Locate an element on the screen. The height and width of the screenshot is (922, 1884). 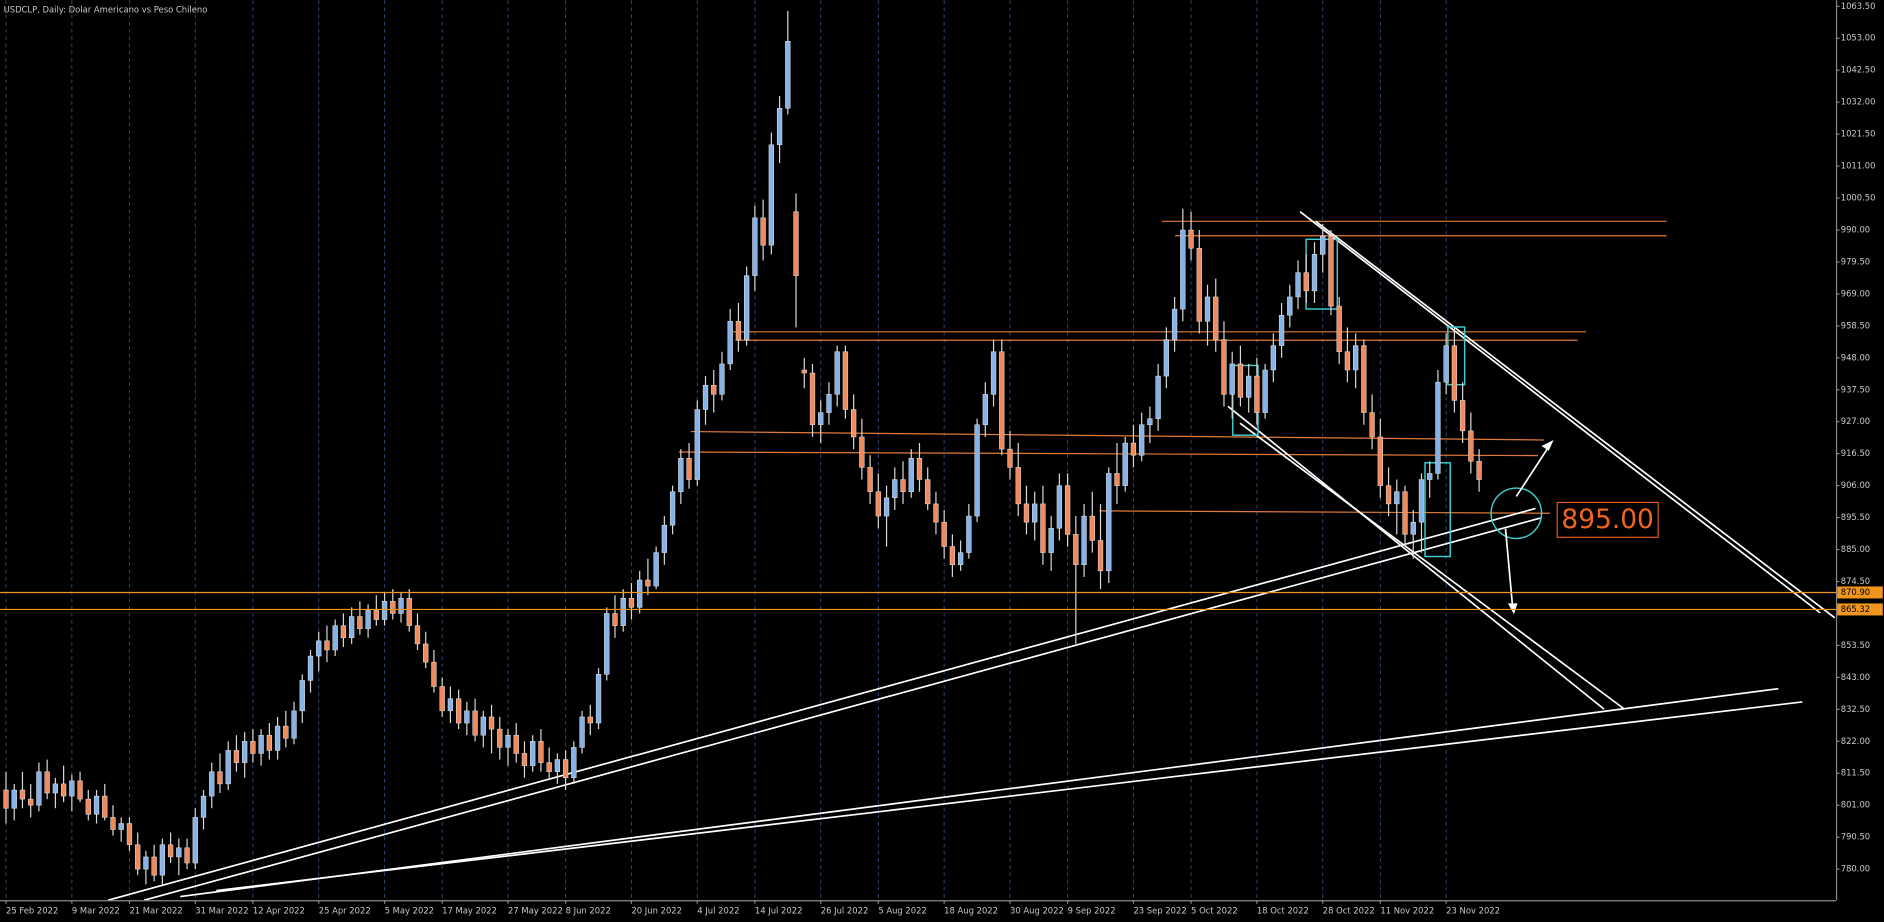
x-tick-label: 25 Apr 2022 is located at coordinates (345, 910).